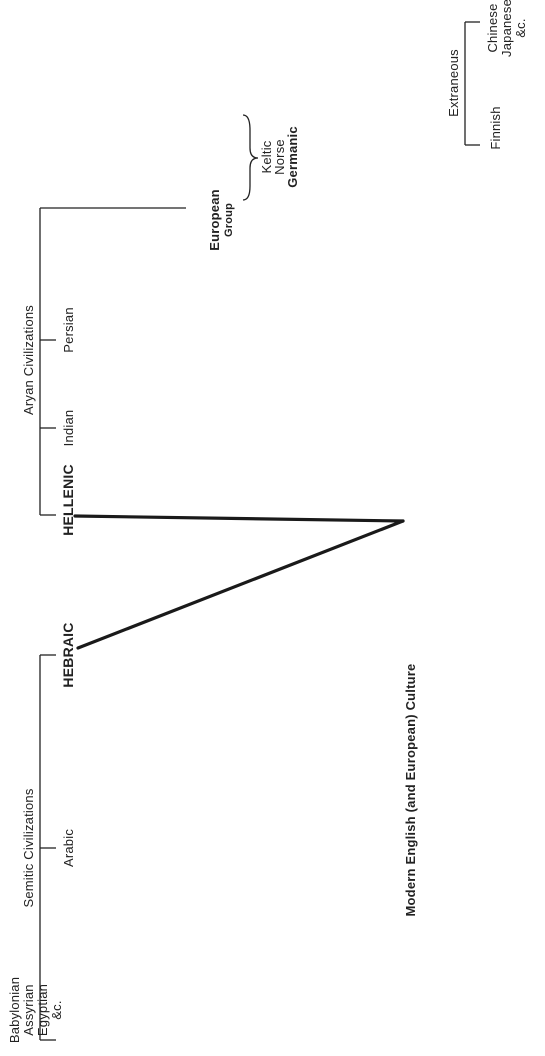 The image size is (545, 1056). I want to click on chinese-label: Chinese, so click(492, 27).